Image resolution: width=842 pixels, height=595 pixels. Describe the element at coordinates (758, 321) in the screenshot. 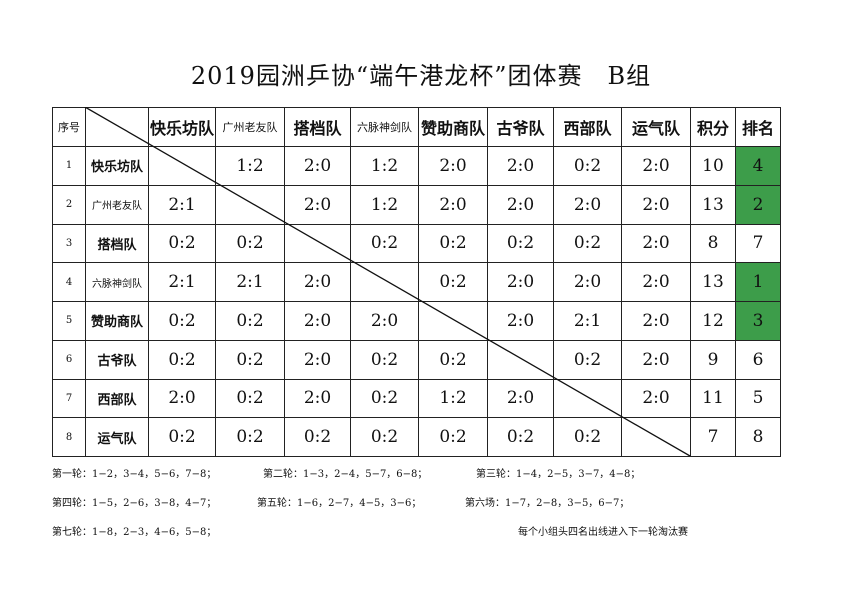

I see `rank-cell: 3` at that location.